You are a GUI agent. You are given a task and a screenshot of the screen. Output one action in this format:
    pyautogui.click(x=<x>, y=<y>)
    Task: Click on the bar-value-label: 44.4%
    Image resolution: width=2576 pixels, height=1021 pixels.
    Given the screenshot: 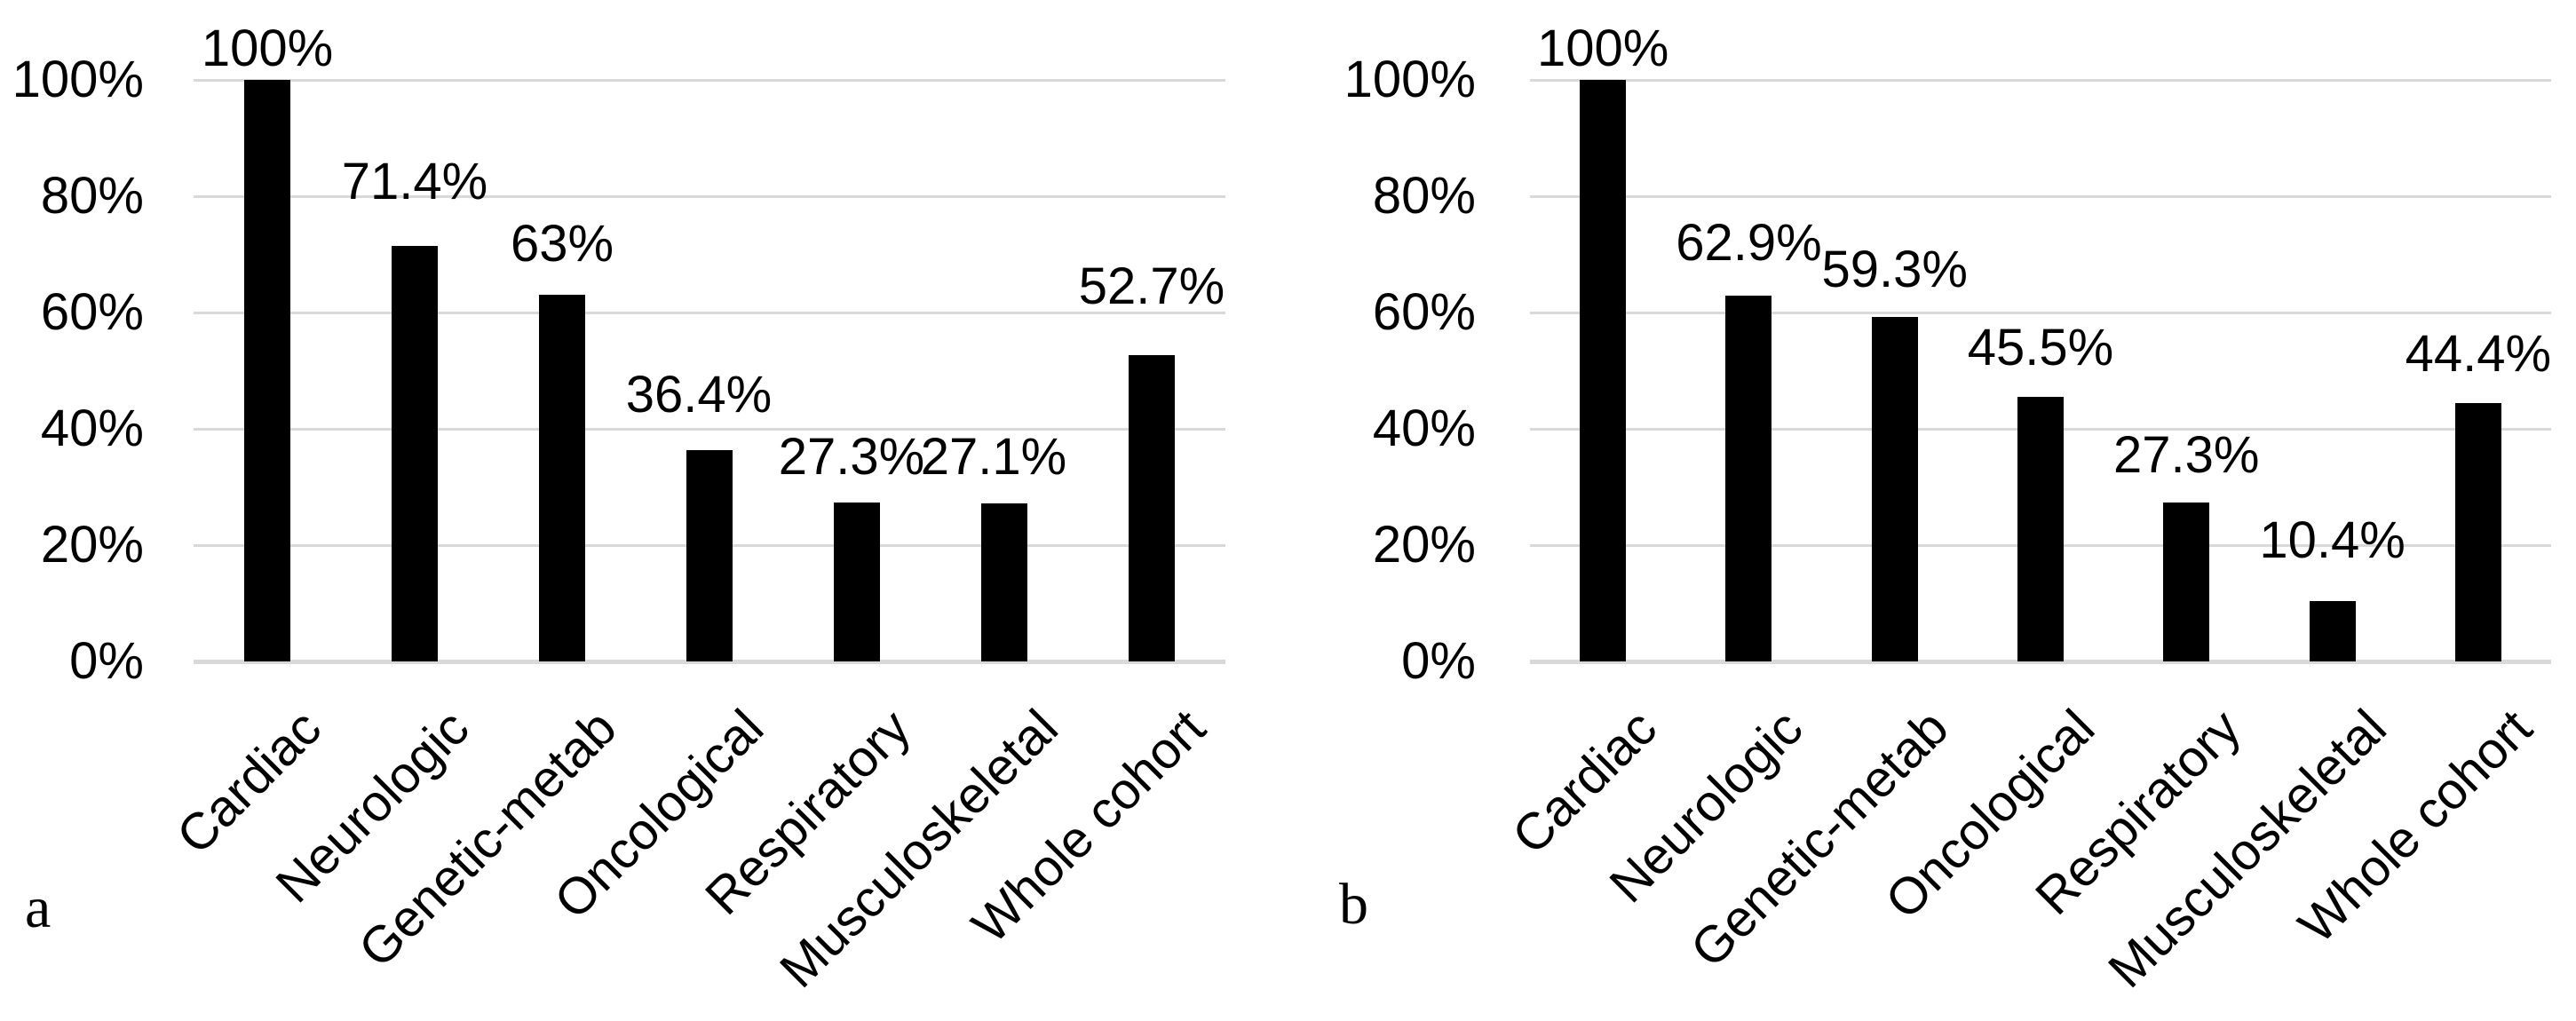 What is the action you would take?
    pyautogui.click(x=2478, y=354)
    